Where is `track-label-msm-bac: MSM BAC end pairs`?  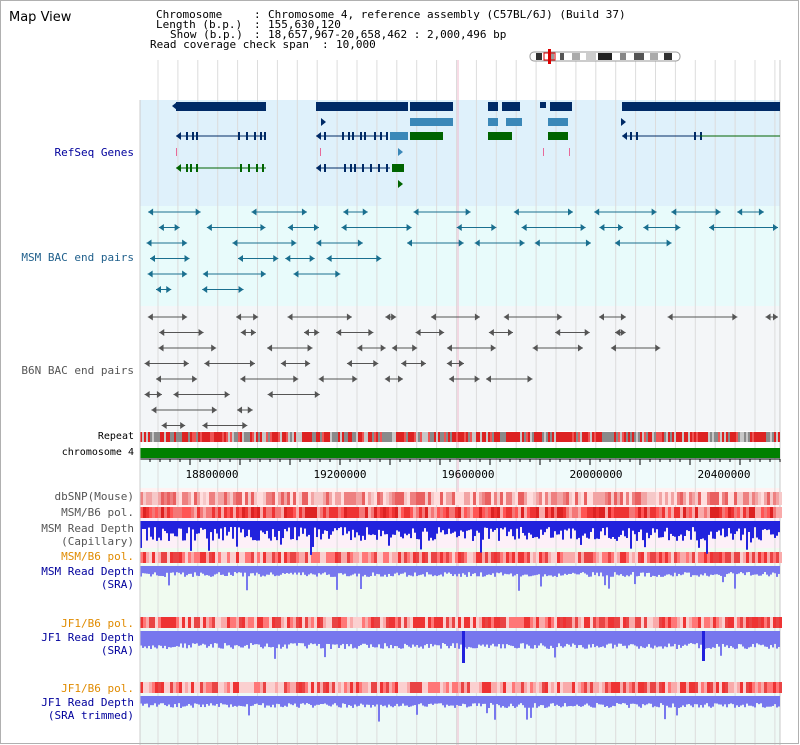
track-label-msm-bac: MSM BAC end pairs is located at coordinates (77, 257).